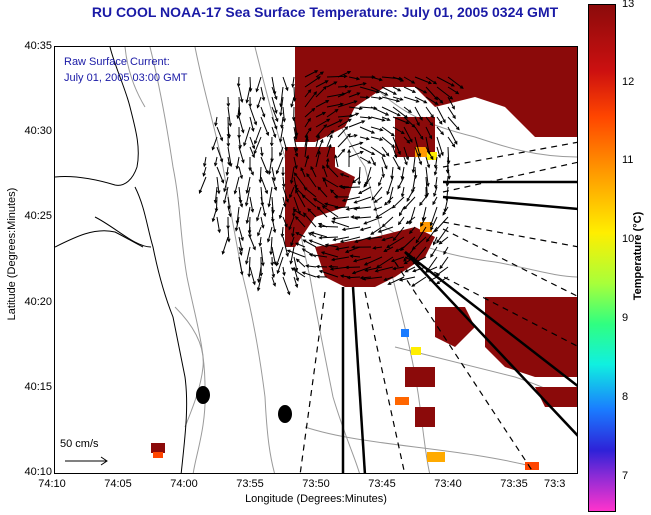 The image size is (651, 515). What do you see at coordinates (52, 484) in the screenshot?
I see `x-tick: 74:10` at bounding box center [52, 484].